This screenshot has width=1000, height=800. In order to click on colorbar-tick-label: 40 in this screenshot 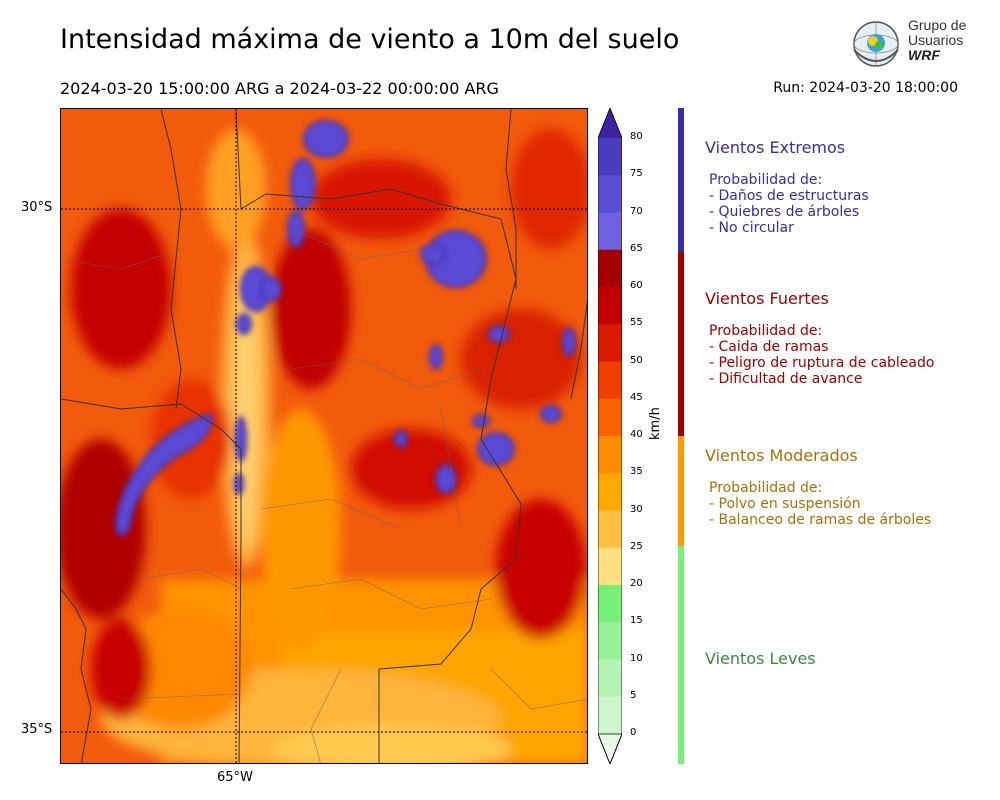, I will do `click(636, 434)`.